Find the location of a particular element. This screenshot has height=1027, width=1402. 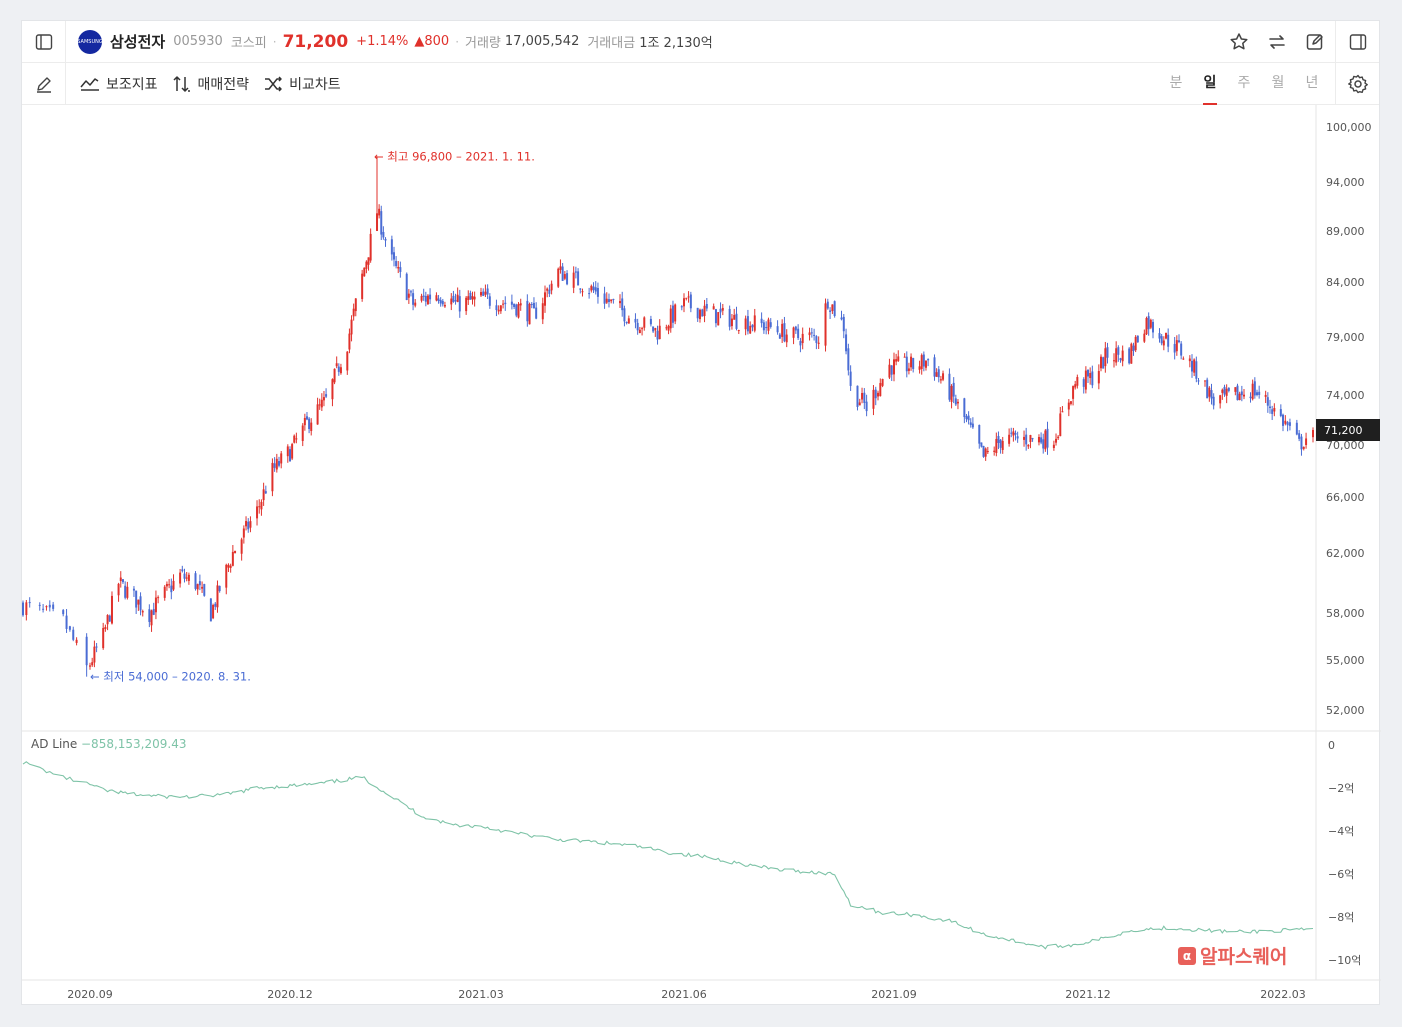

tab-day: 일 is located at coordinates (1210, 84).